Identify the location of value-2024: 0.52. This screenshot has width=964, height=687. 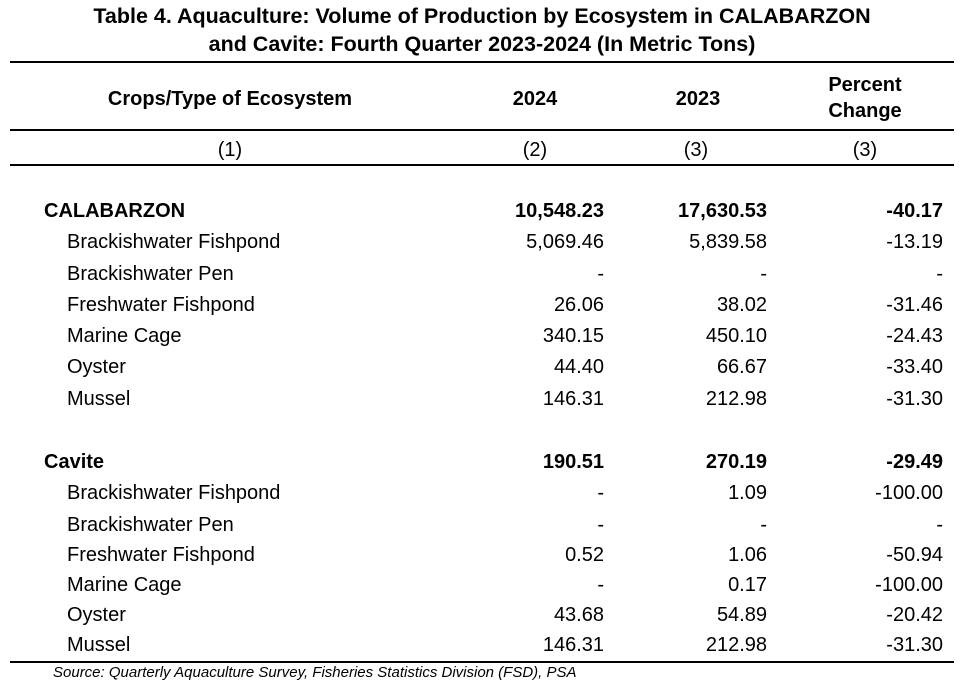
(584, 555).